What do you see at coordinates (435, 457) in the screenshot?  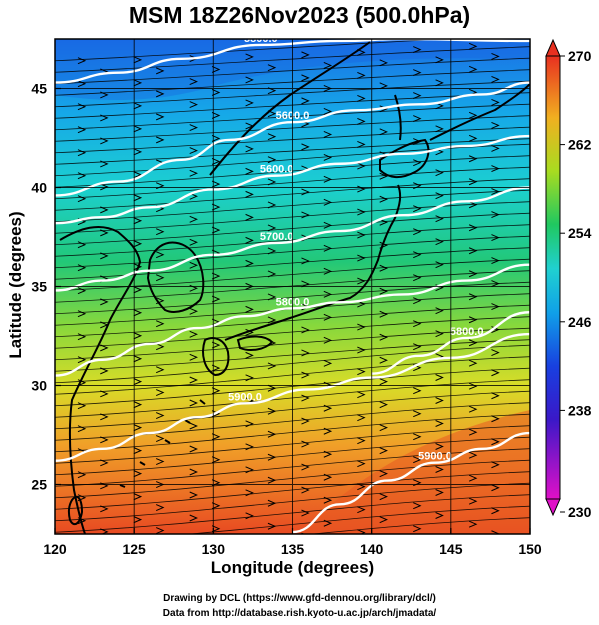 I see `contour-label: 5900.0` at bounding box center [435, 457].